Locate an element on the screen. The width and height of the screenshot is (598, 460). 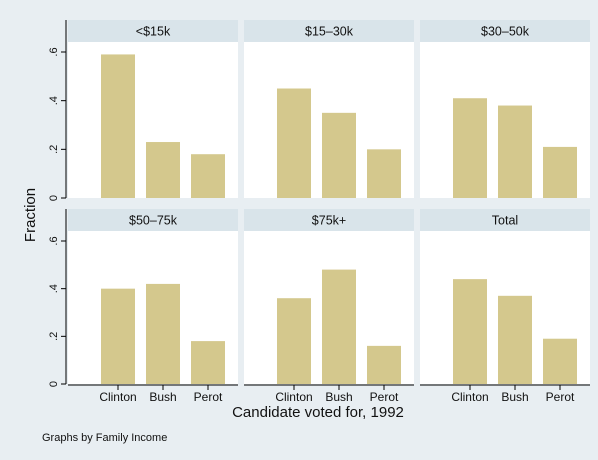
panel-title: <$15k is located at coordinates (153, 32).